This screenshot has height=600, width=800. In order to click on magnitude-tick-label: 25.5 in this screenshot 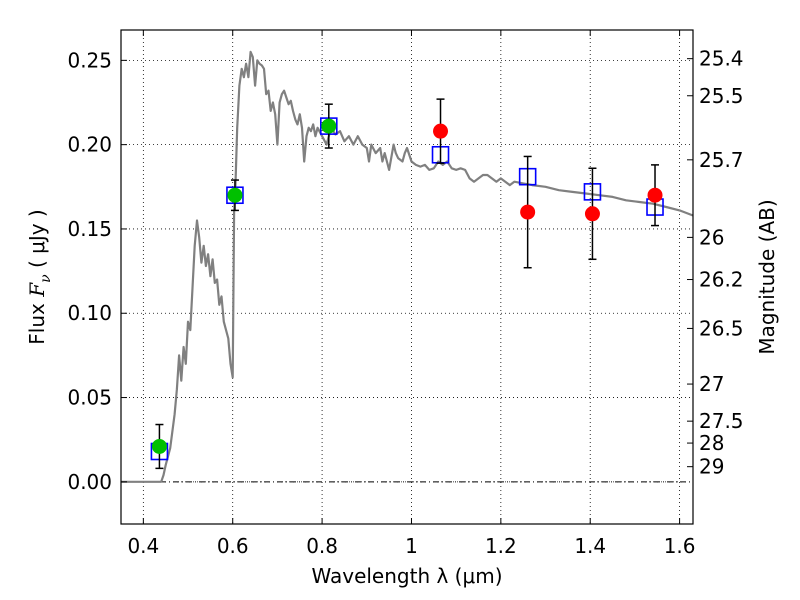, I will do `click(721, 96)`.